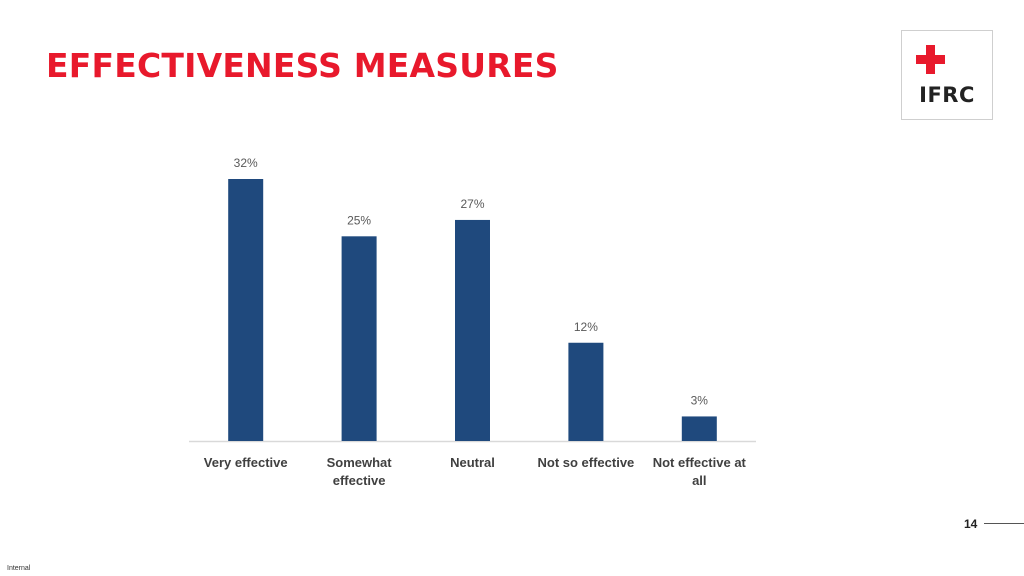 The height and width of the screenshot is (576, 1024). Describe the element at coordinates (472, 462) in the screenshot. I see `category-label: Neutral` at that location.